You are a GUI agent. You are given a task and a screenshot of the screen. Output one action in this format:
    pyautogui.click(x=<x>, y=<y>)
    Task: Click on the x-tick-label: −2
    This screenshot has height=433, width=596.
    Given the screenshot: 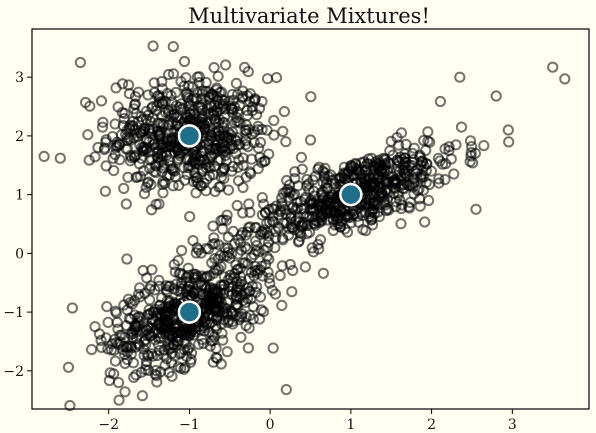 What is the action you would take?
    pyautogui.click(x=108, y=425)
    